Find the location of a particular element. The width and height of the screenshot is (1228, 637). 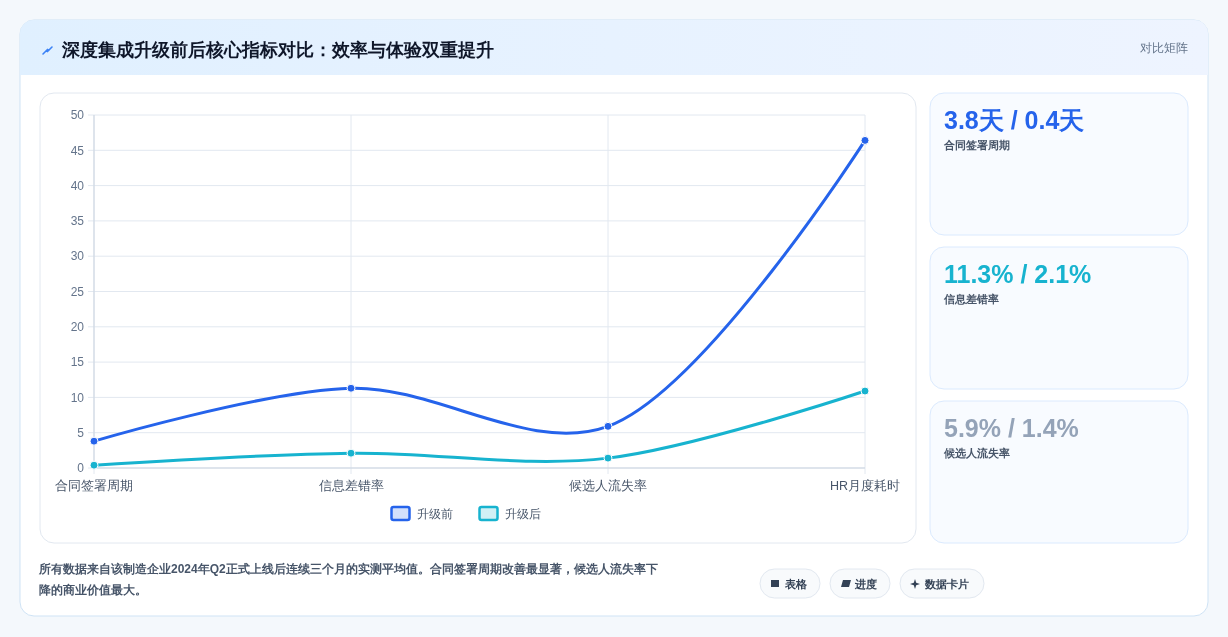

x-tick-label: 合同签署周期 is located at coordinates (94, 486).